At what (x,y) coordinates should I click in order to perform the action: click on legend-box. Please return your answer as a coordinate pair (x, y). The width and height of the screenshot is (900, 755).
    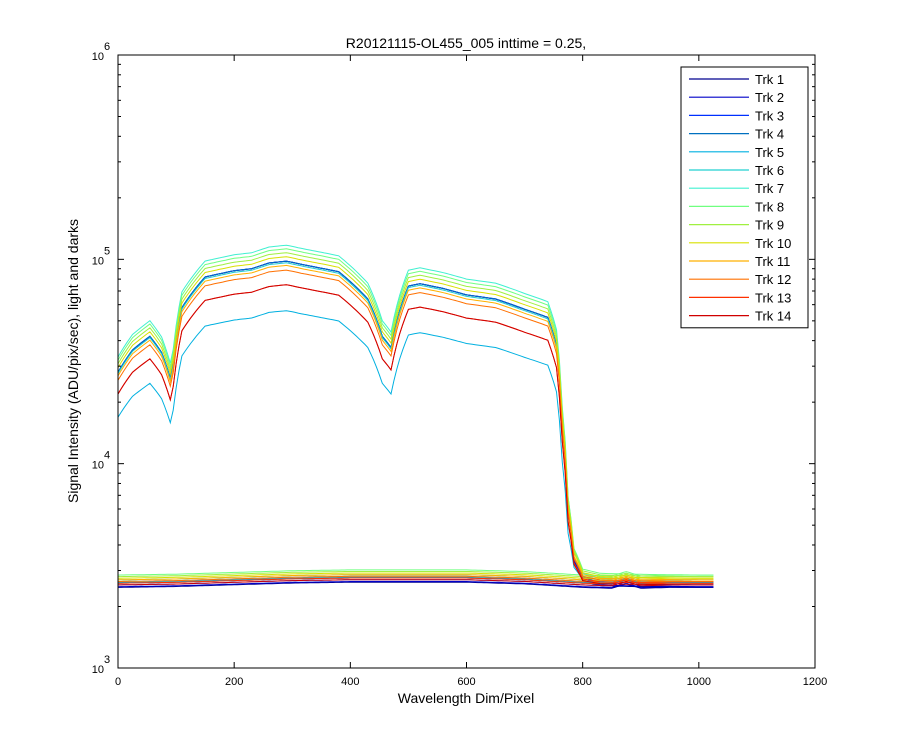
    Looking at the image, I should click on (744, 197).